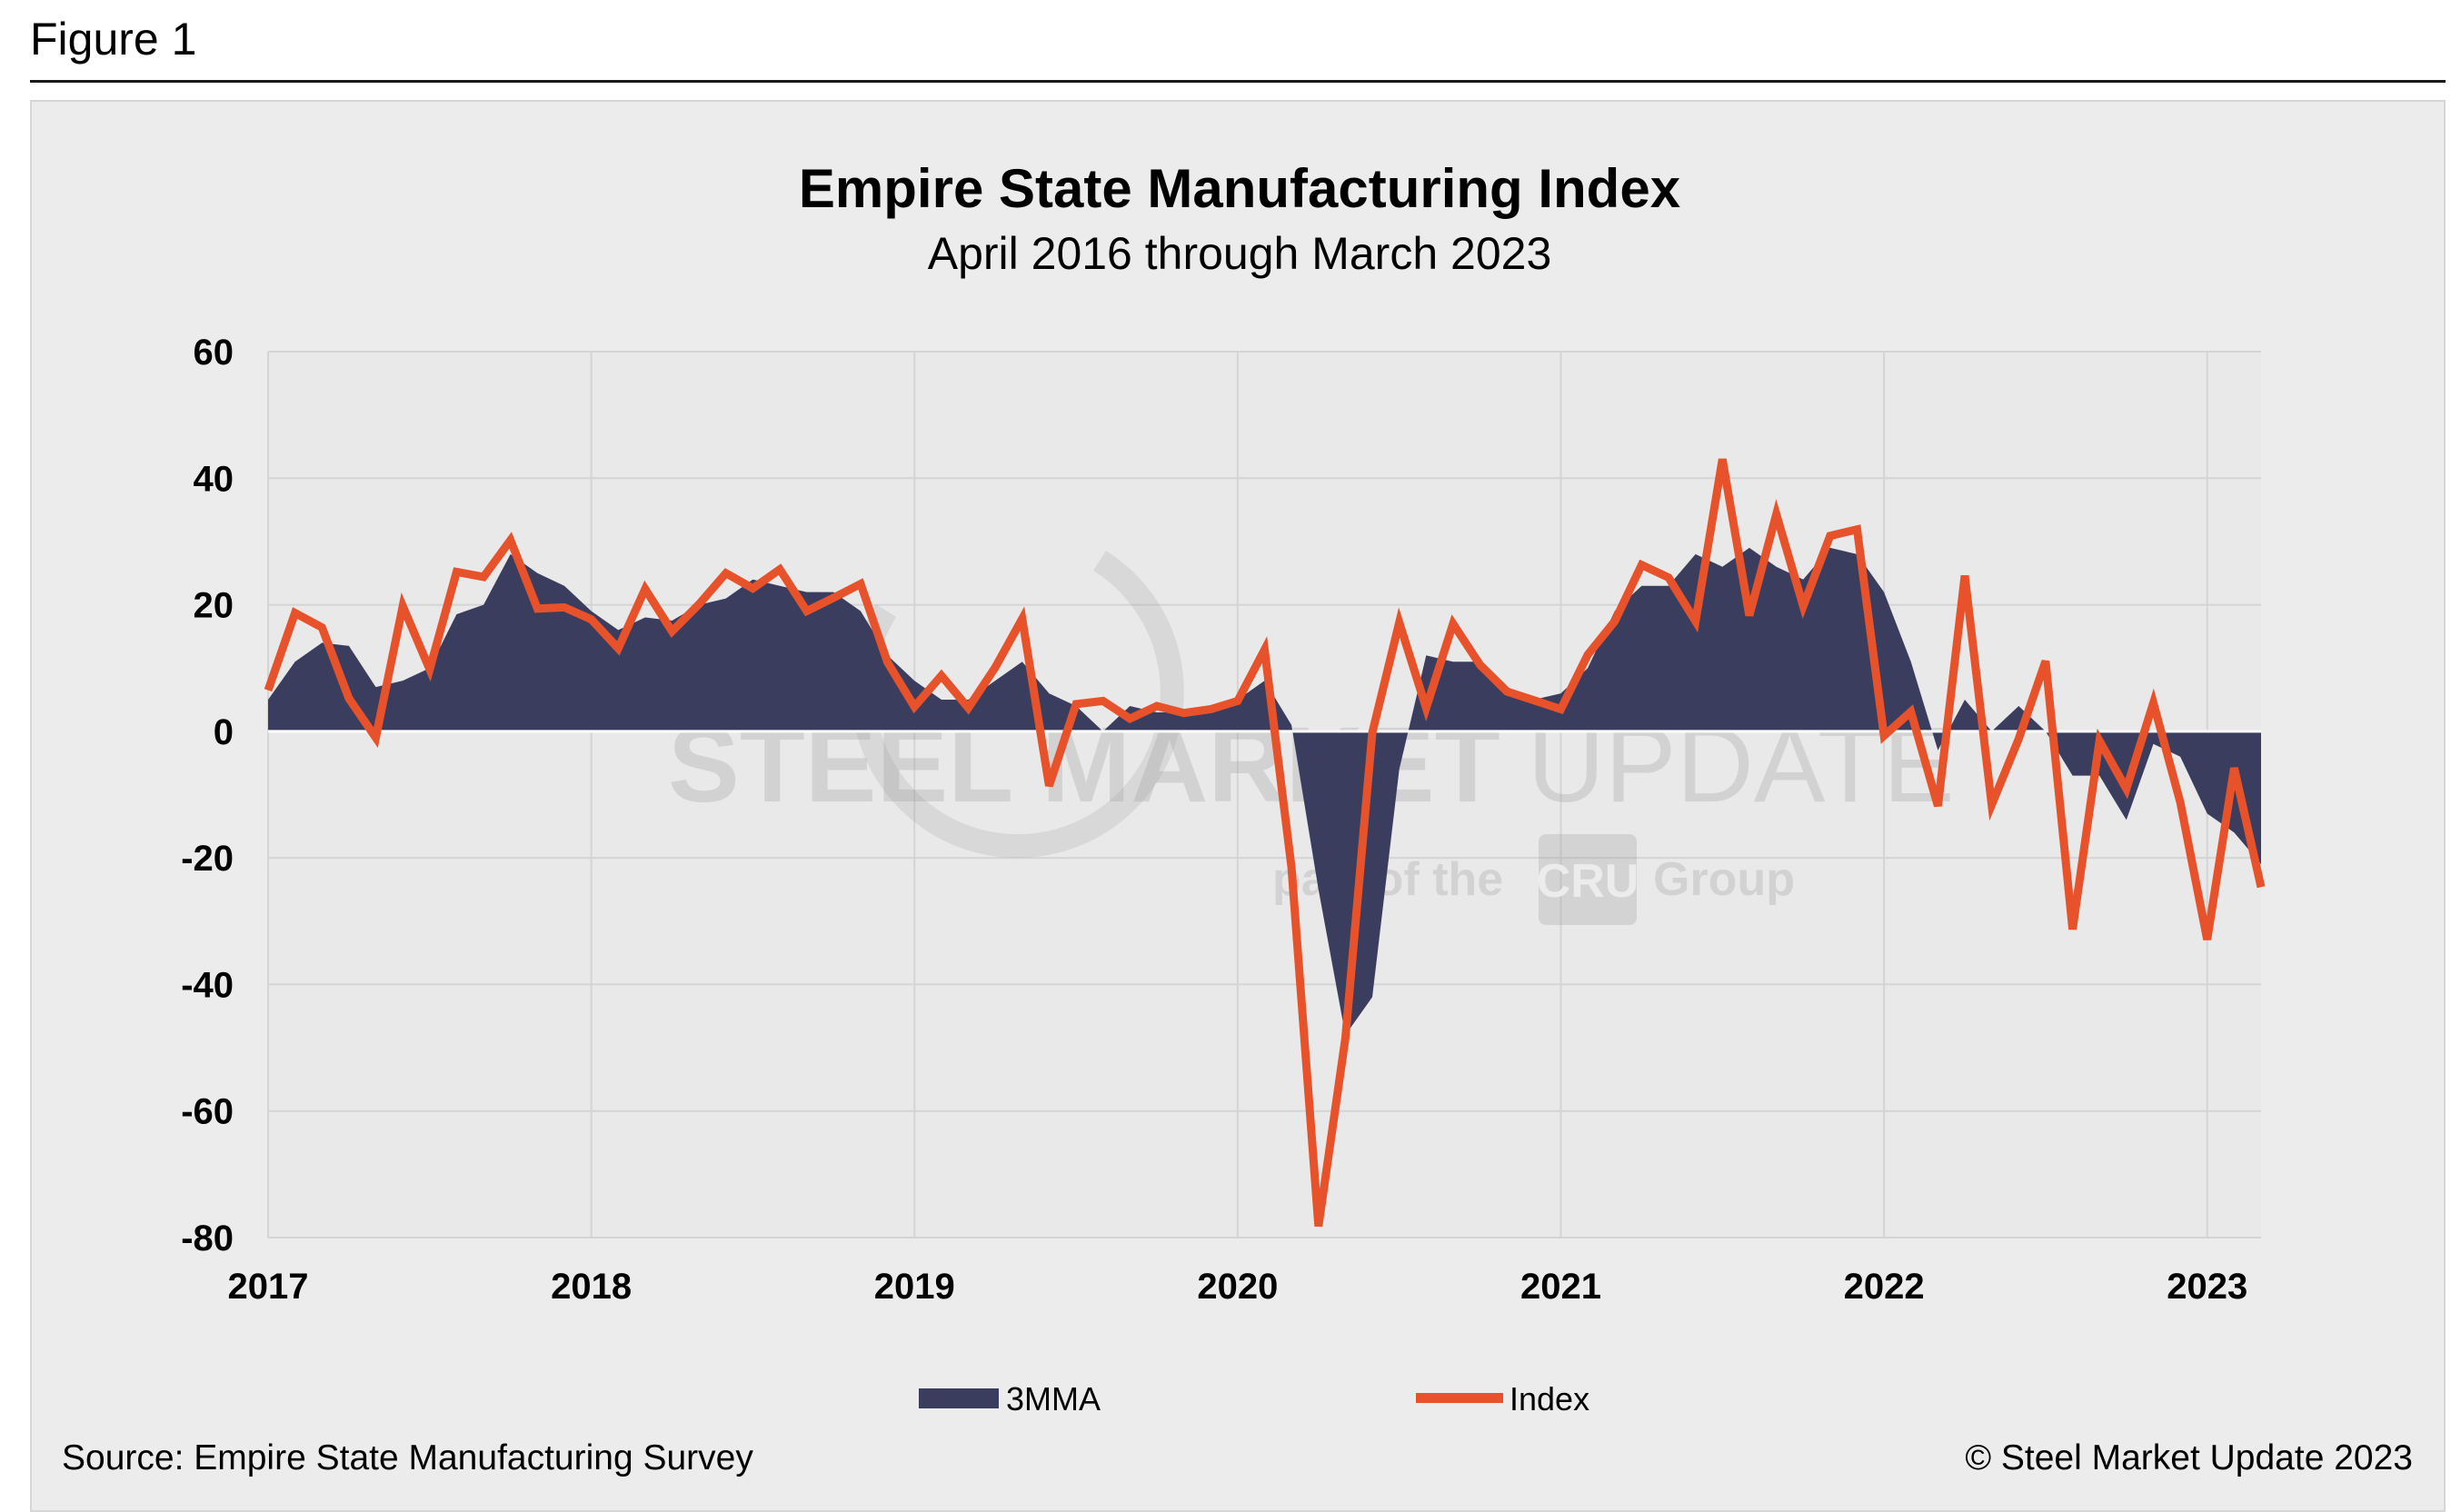 The image size is (2461, 1512). I want to click on y-axis-tick-labels: 60 40 20 0 -20 -40 -60 -80, so click(207, 795).